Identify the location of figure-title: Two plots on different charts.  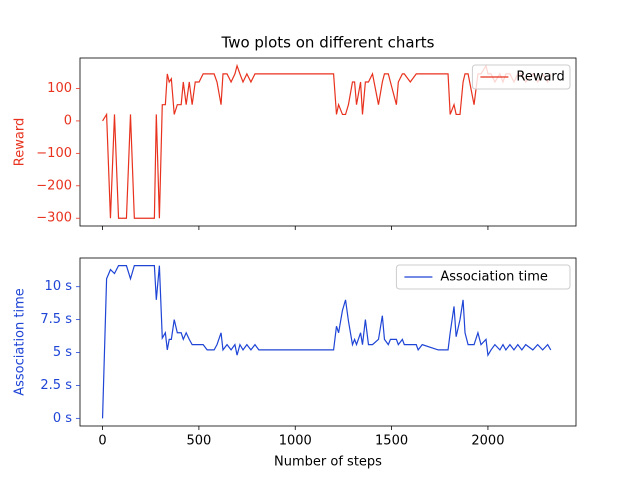
(328, 43).